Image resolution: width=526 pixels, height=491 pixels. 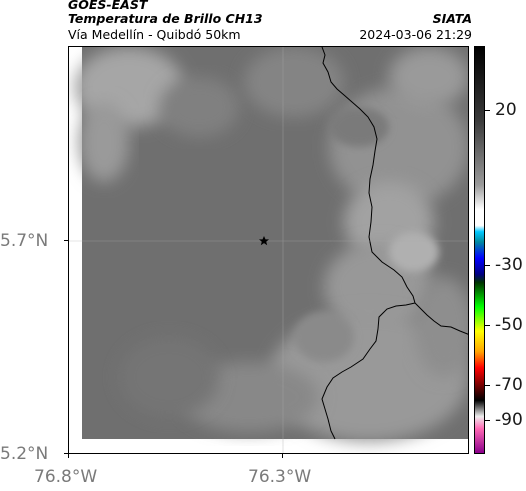 What do you see at coordinates (154, 34) in the screenshot?
I see `region-name: Vía Medellín - Quibdó 50km` at bounding box center [154, 34].